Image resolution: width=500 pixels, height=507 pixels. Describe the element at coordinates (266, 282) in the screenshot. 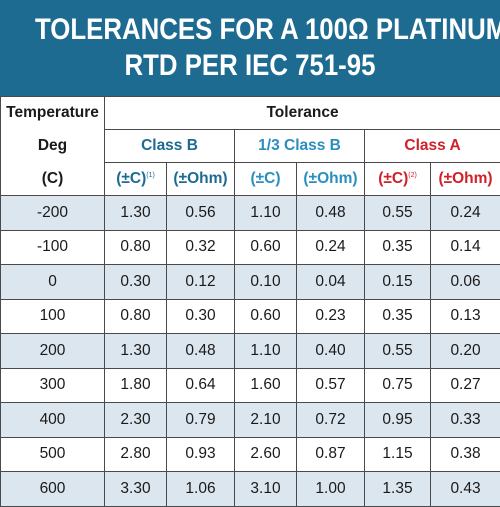

I see `third-class-b-c-cell: 0.10` at that location.